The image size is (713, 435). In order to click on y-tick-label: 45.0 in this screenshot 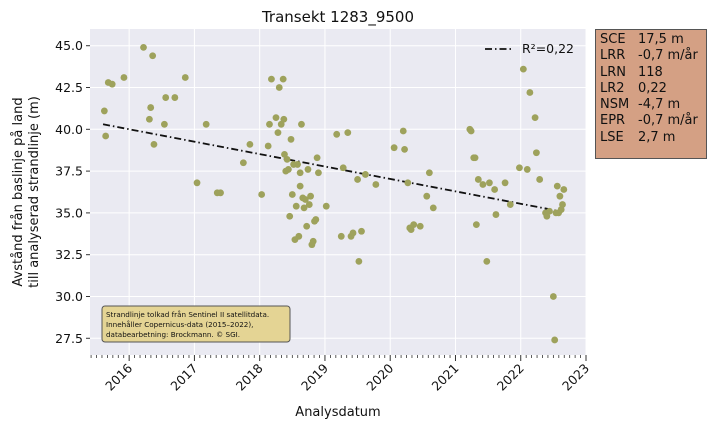, I will do `click(69, 45)`.